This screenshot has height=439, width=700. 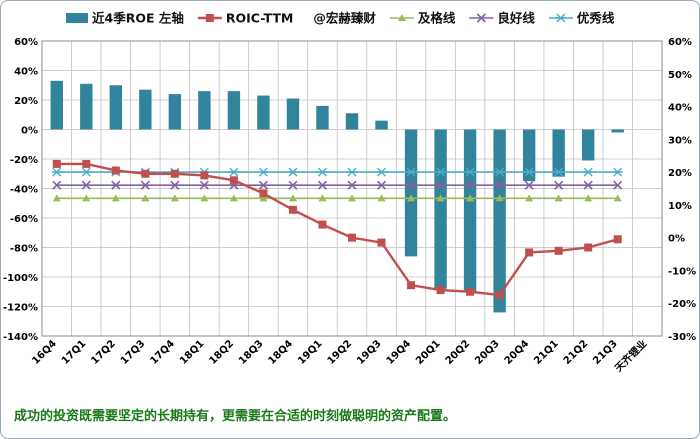 What do you see at coordinates (605, 352) in the screenshot?
I see `x-axis-category-label: 21Q3` at bounding box center [605, 352].